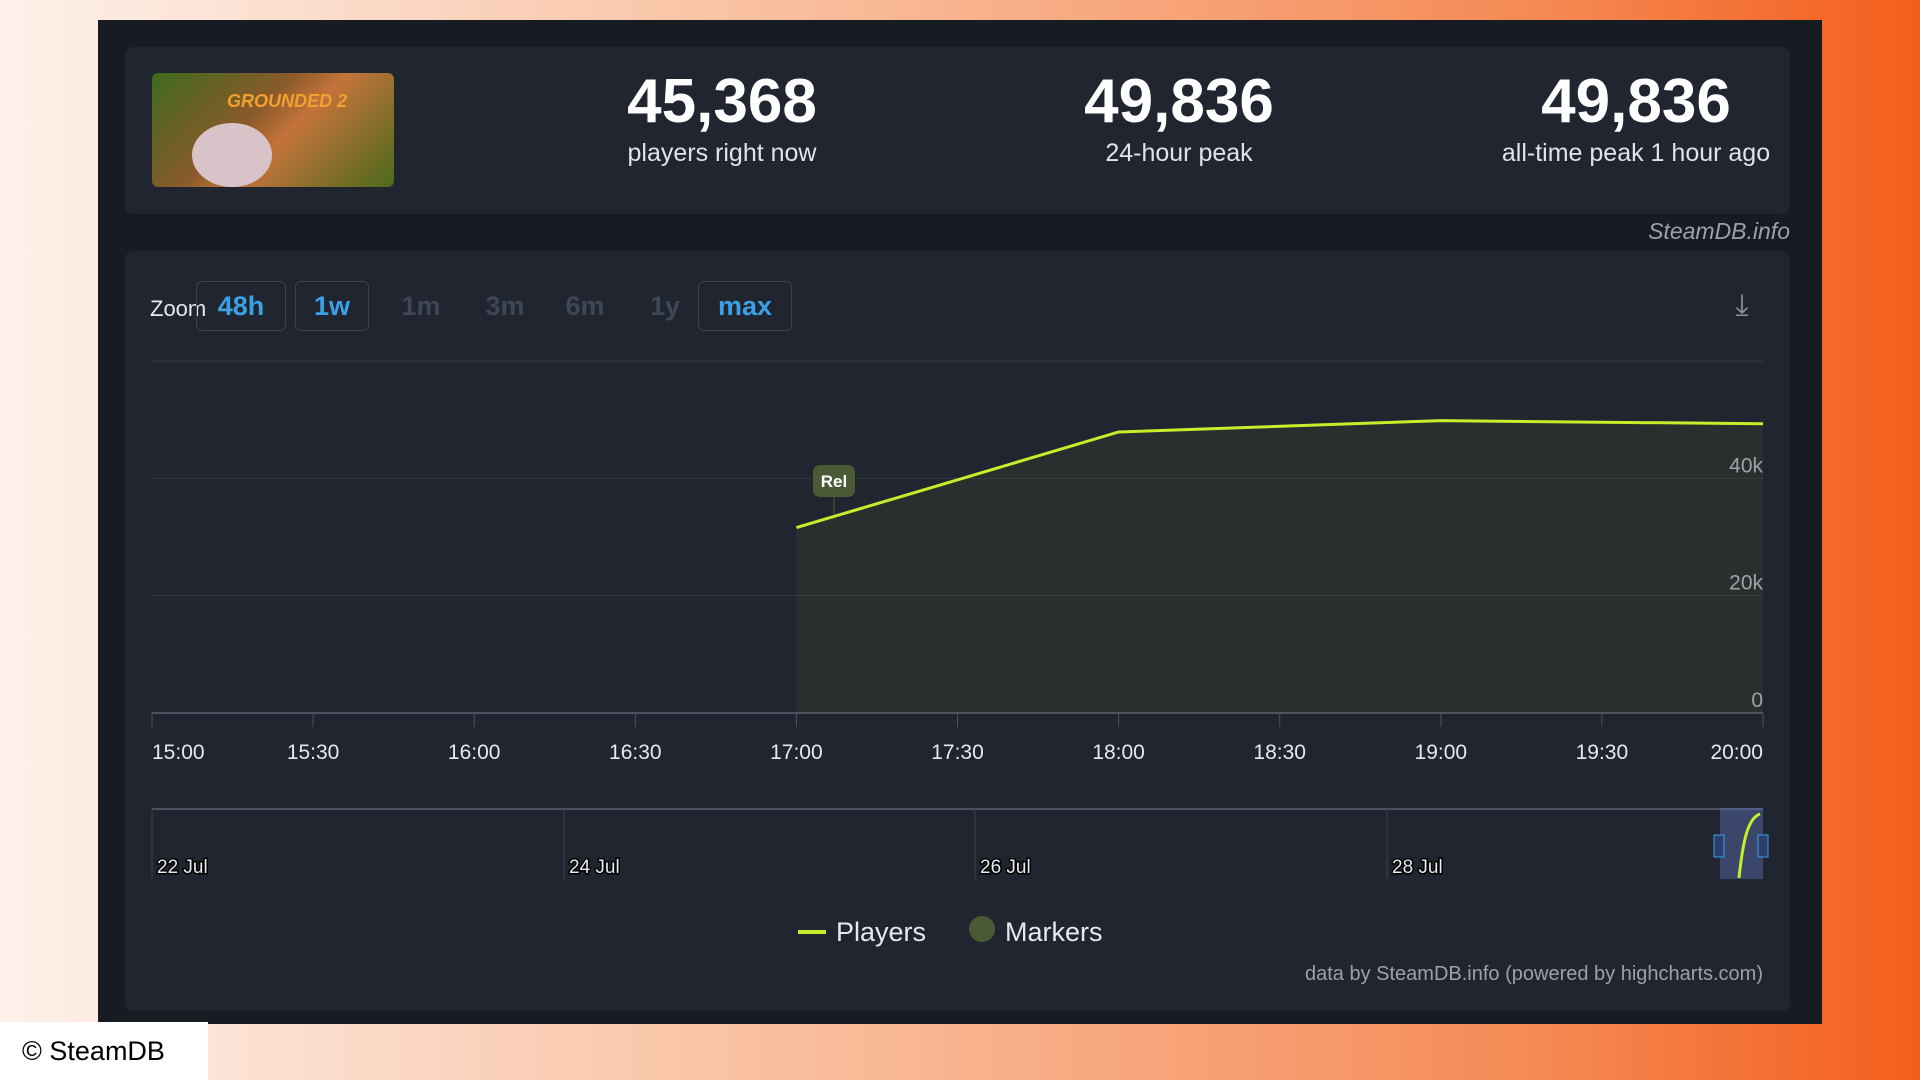 The width and height of the screenshot is (1920, 1080). What do you see at coordinates (1749, 845) in the screenshot?
I see `navigator-series` at bounding box center [1749, 845].